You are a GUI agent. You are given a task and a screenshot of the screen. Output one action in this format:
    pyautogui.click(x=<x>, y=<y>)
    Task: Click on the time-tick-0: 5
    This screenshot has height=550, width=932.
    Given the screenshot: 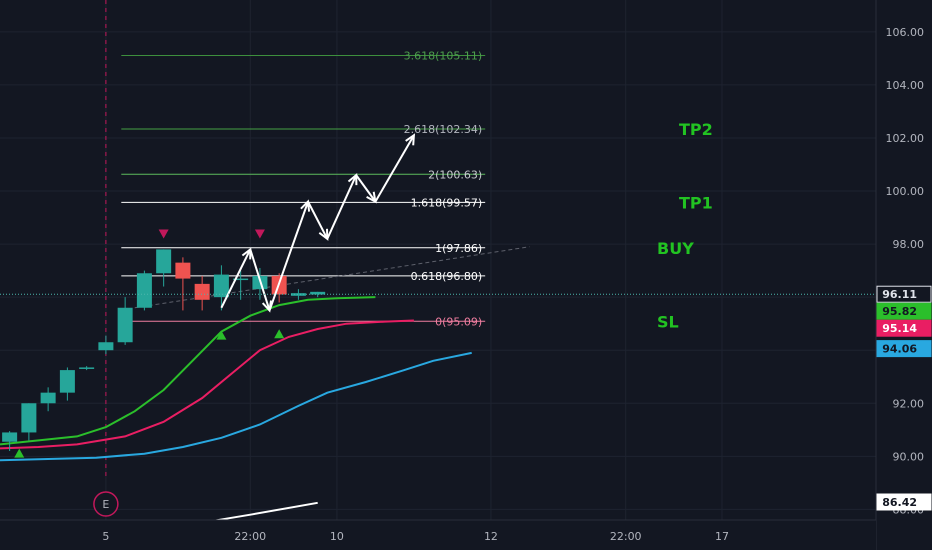 What is the action you would take?
    pyautogui.click(x=105, y=536)
    